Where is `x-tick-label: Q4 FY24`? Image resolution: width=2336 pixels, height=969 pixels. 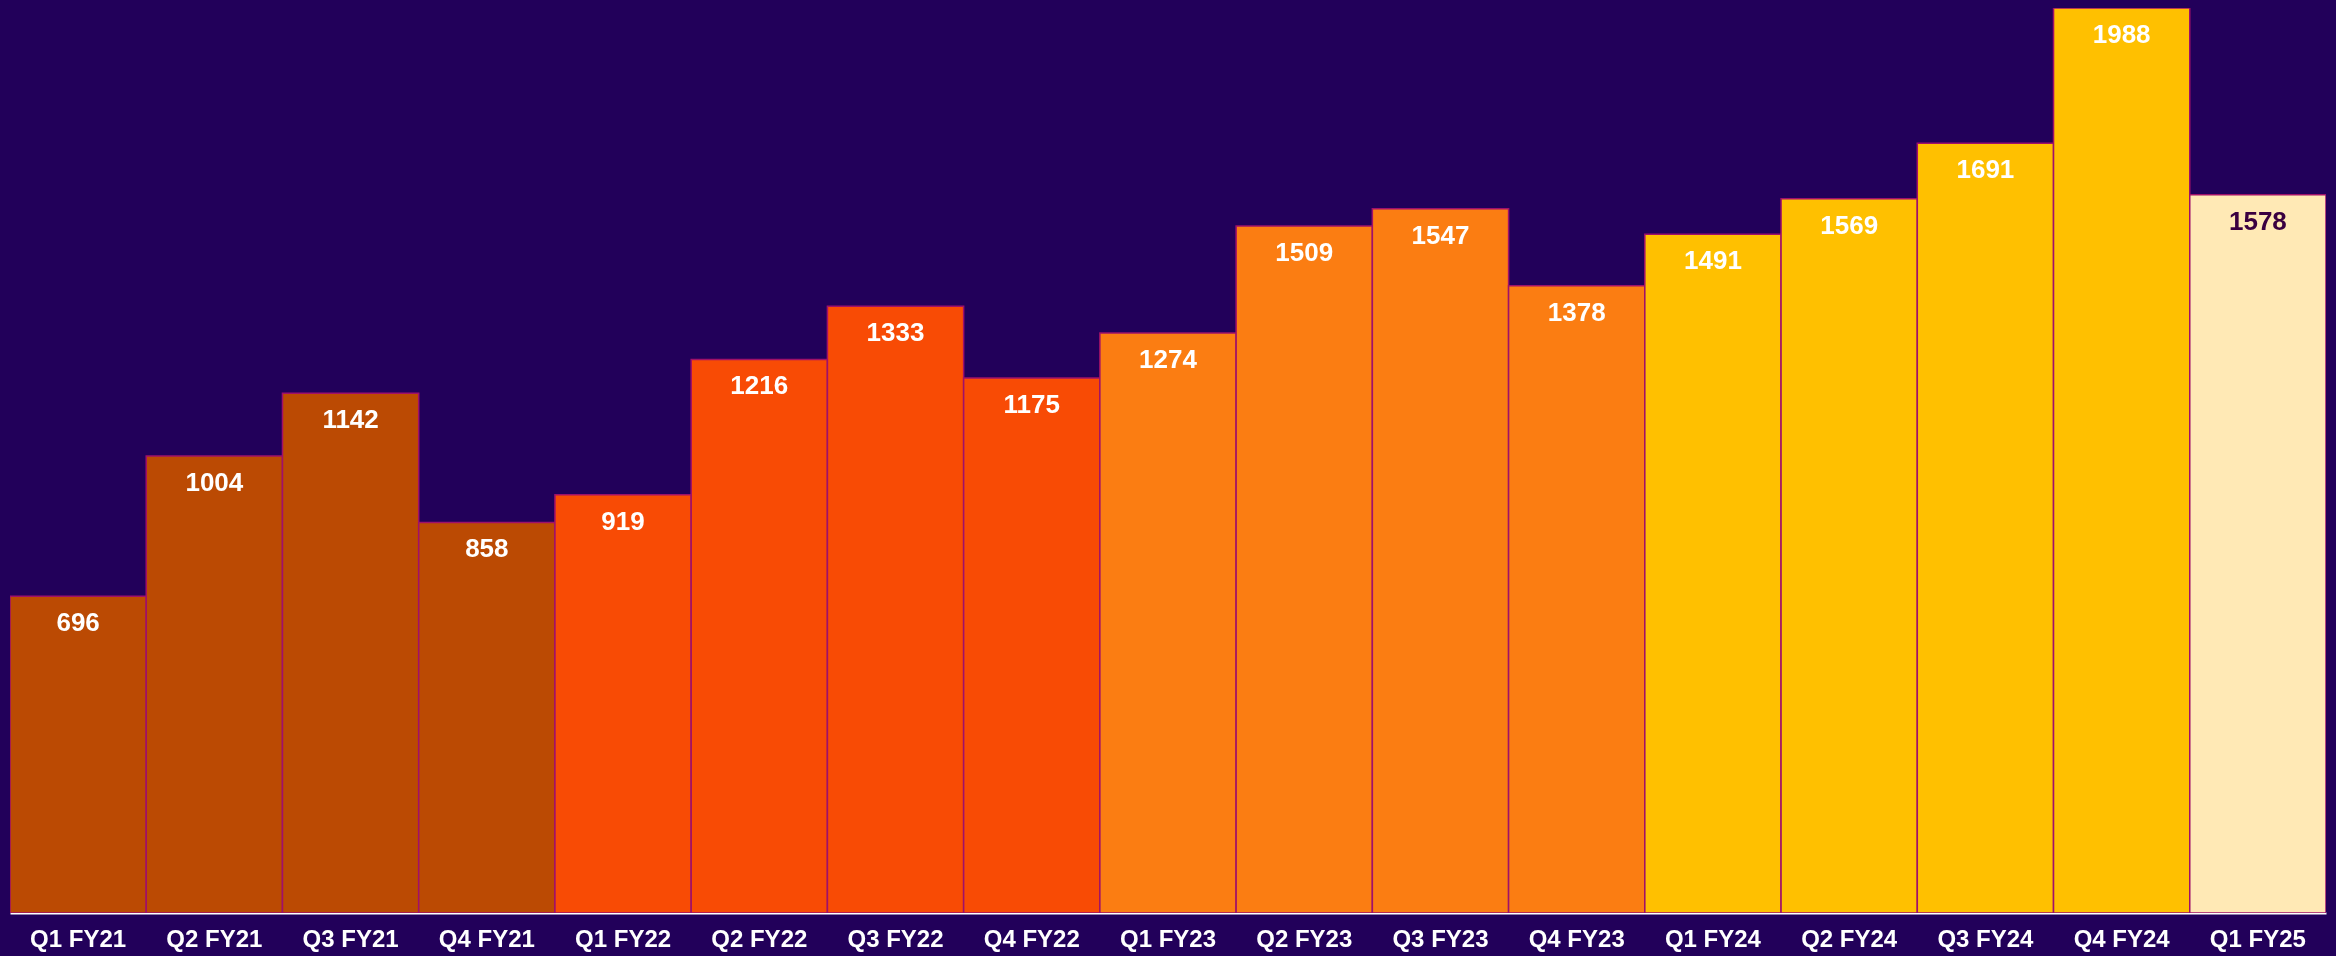 x-tick-label: Q4 FY24 is located at coordinates (2122, 938).